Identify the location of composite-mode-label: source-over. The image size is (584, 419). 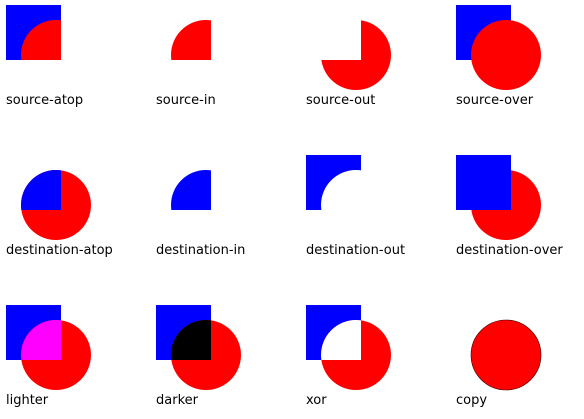
(495, 100).